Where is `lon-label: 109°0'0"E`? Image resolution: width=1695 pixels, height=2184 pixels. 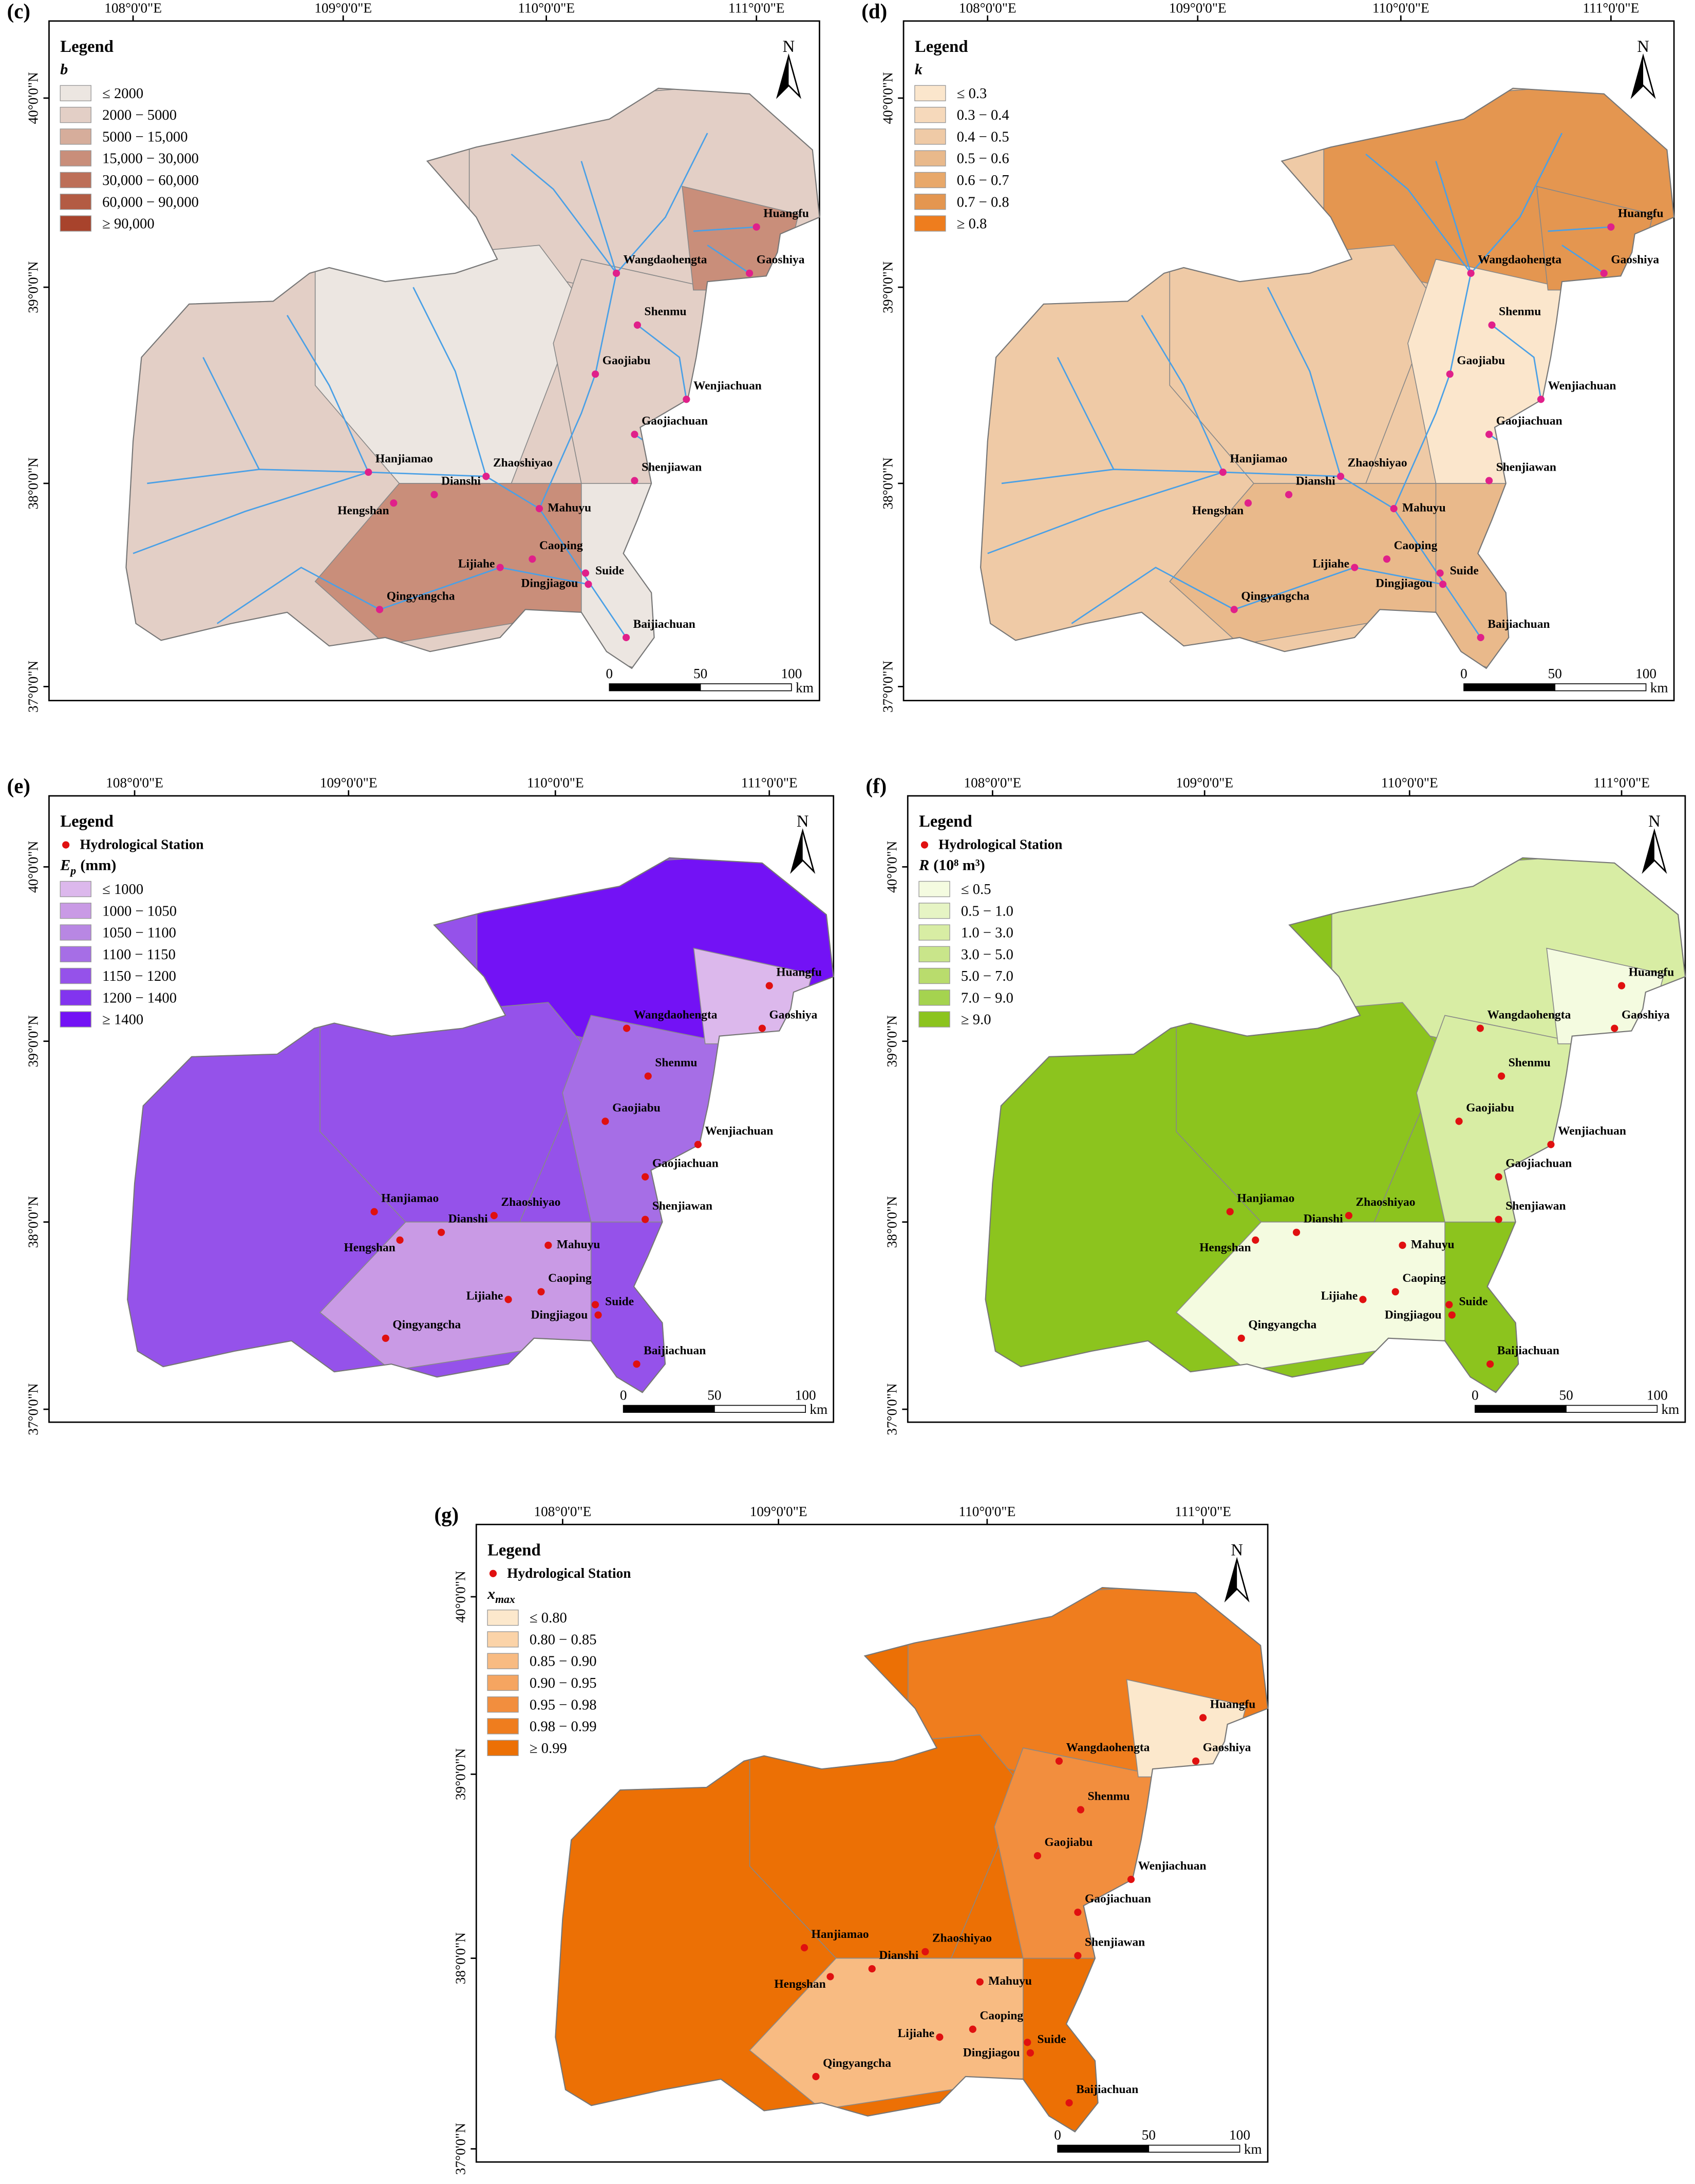 lon-label: 109°0'0"E is located at coordinates (778, 1512).